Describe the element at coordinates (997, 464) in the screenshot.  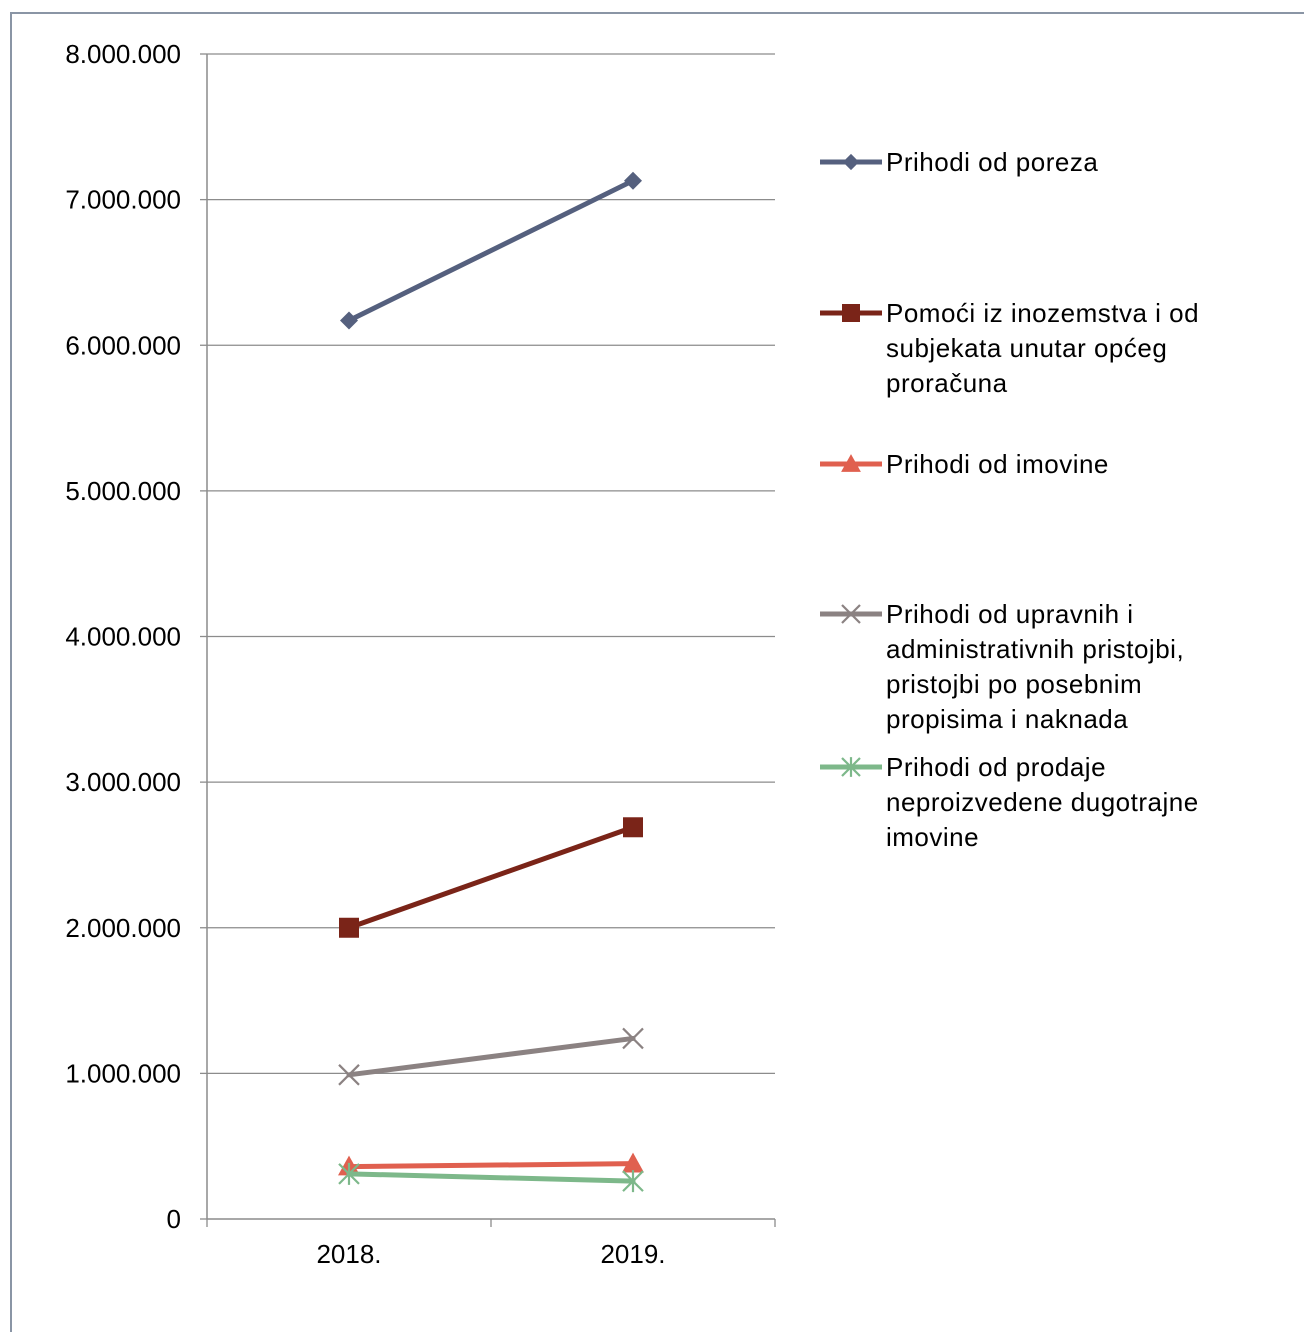
I see `legend-label: Prihodi od imovine` at that location.